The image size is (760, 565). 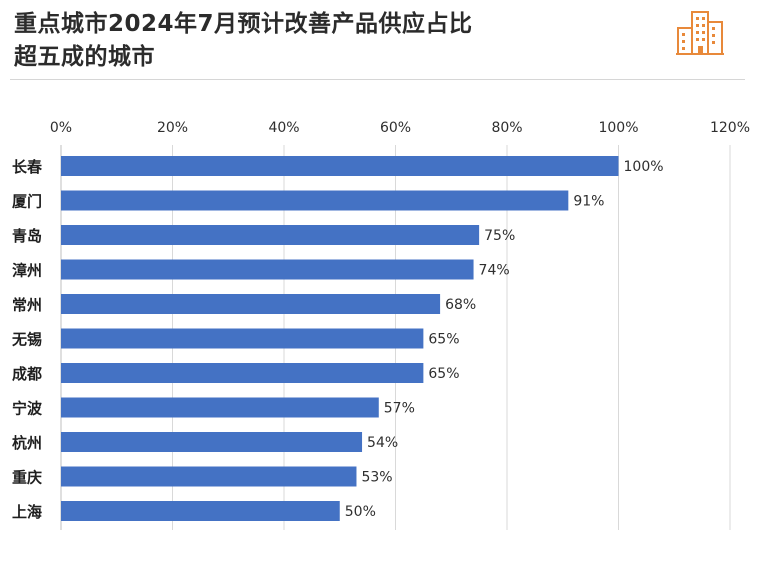 What do you see at coordinates (644, 167) in the screenshot?
I see `data-label: 100%` at bounding box center [644, 167].